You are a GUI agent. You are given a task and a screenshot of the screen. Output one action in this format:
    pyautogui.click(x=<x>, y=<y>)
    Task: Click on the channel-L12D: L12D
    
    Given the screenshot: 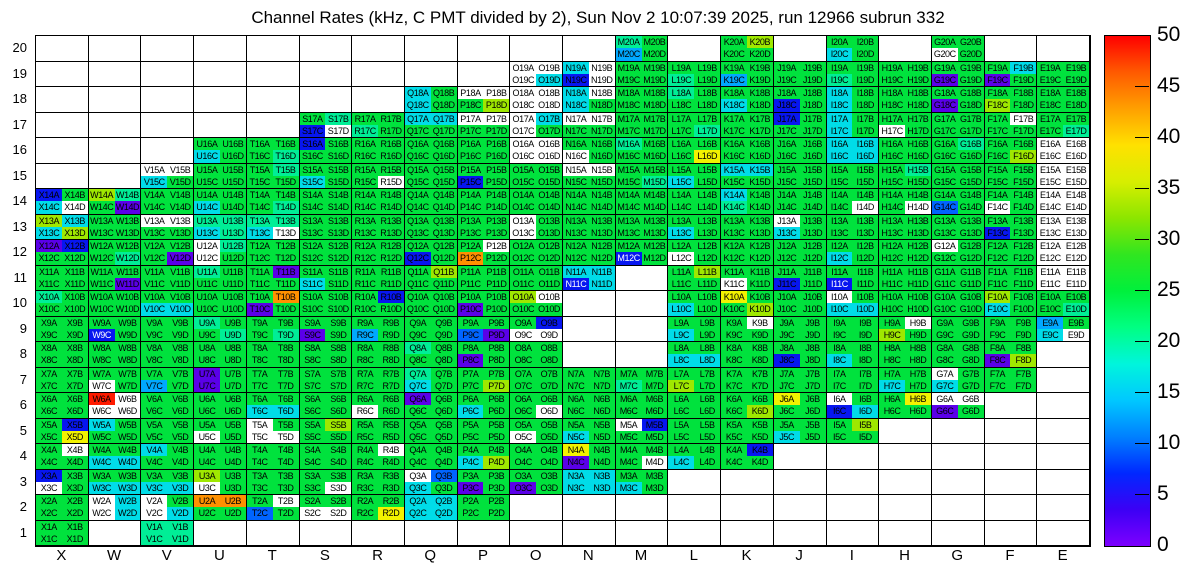 What is the action you would take?
    pyautogui.click(x=707, y=258)
    